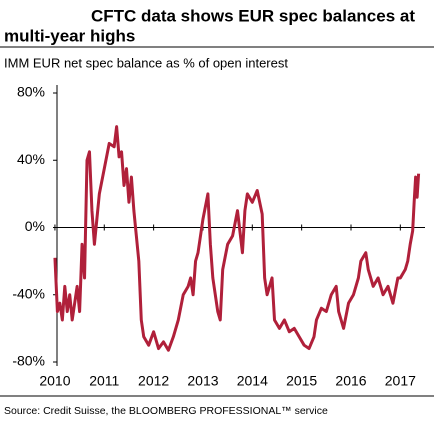  I want to click on x-tick-label: 2015, so click(301, 381).